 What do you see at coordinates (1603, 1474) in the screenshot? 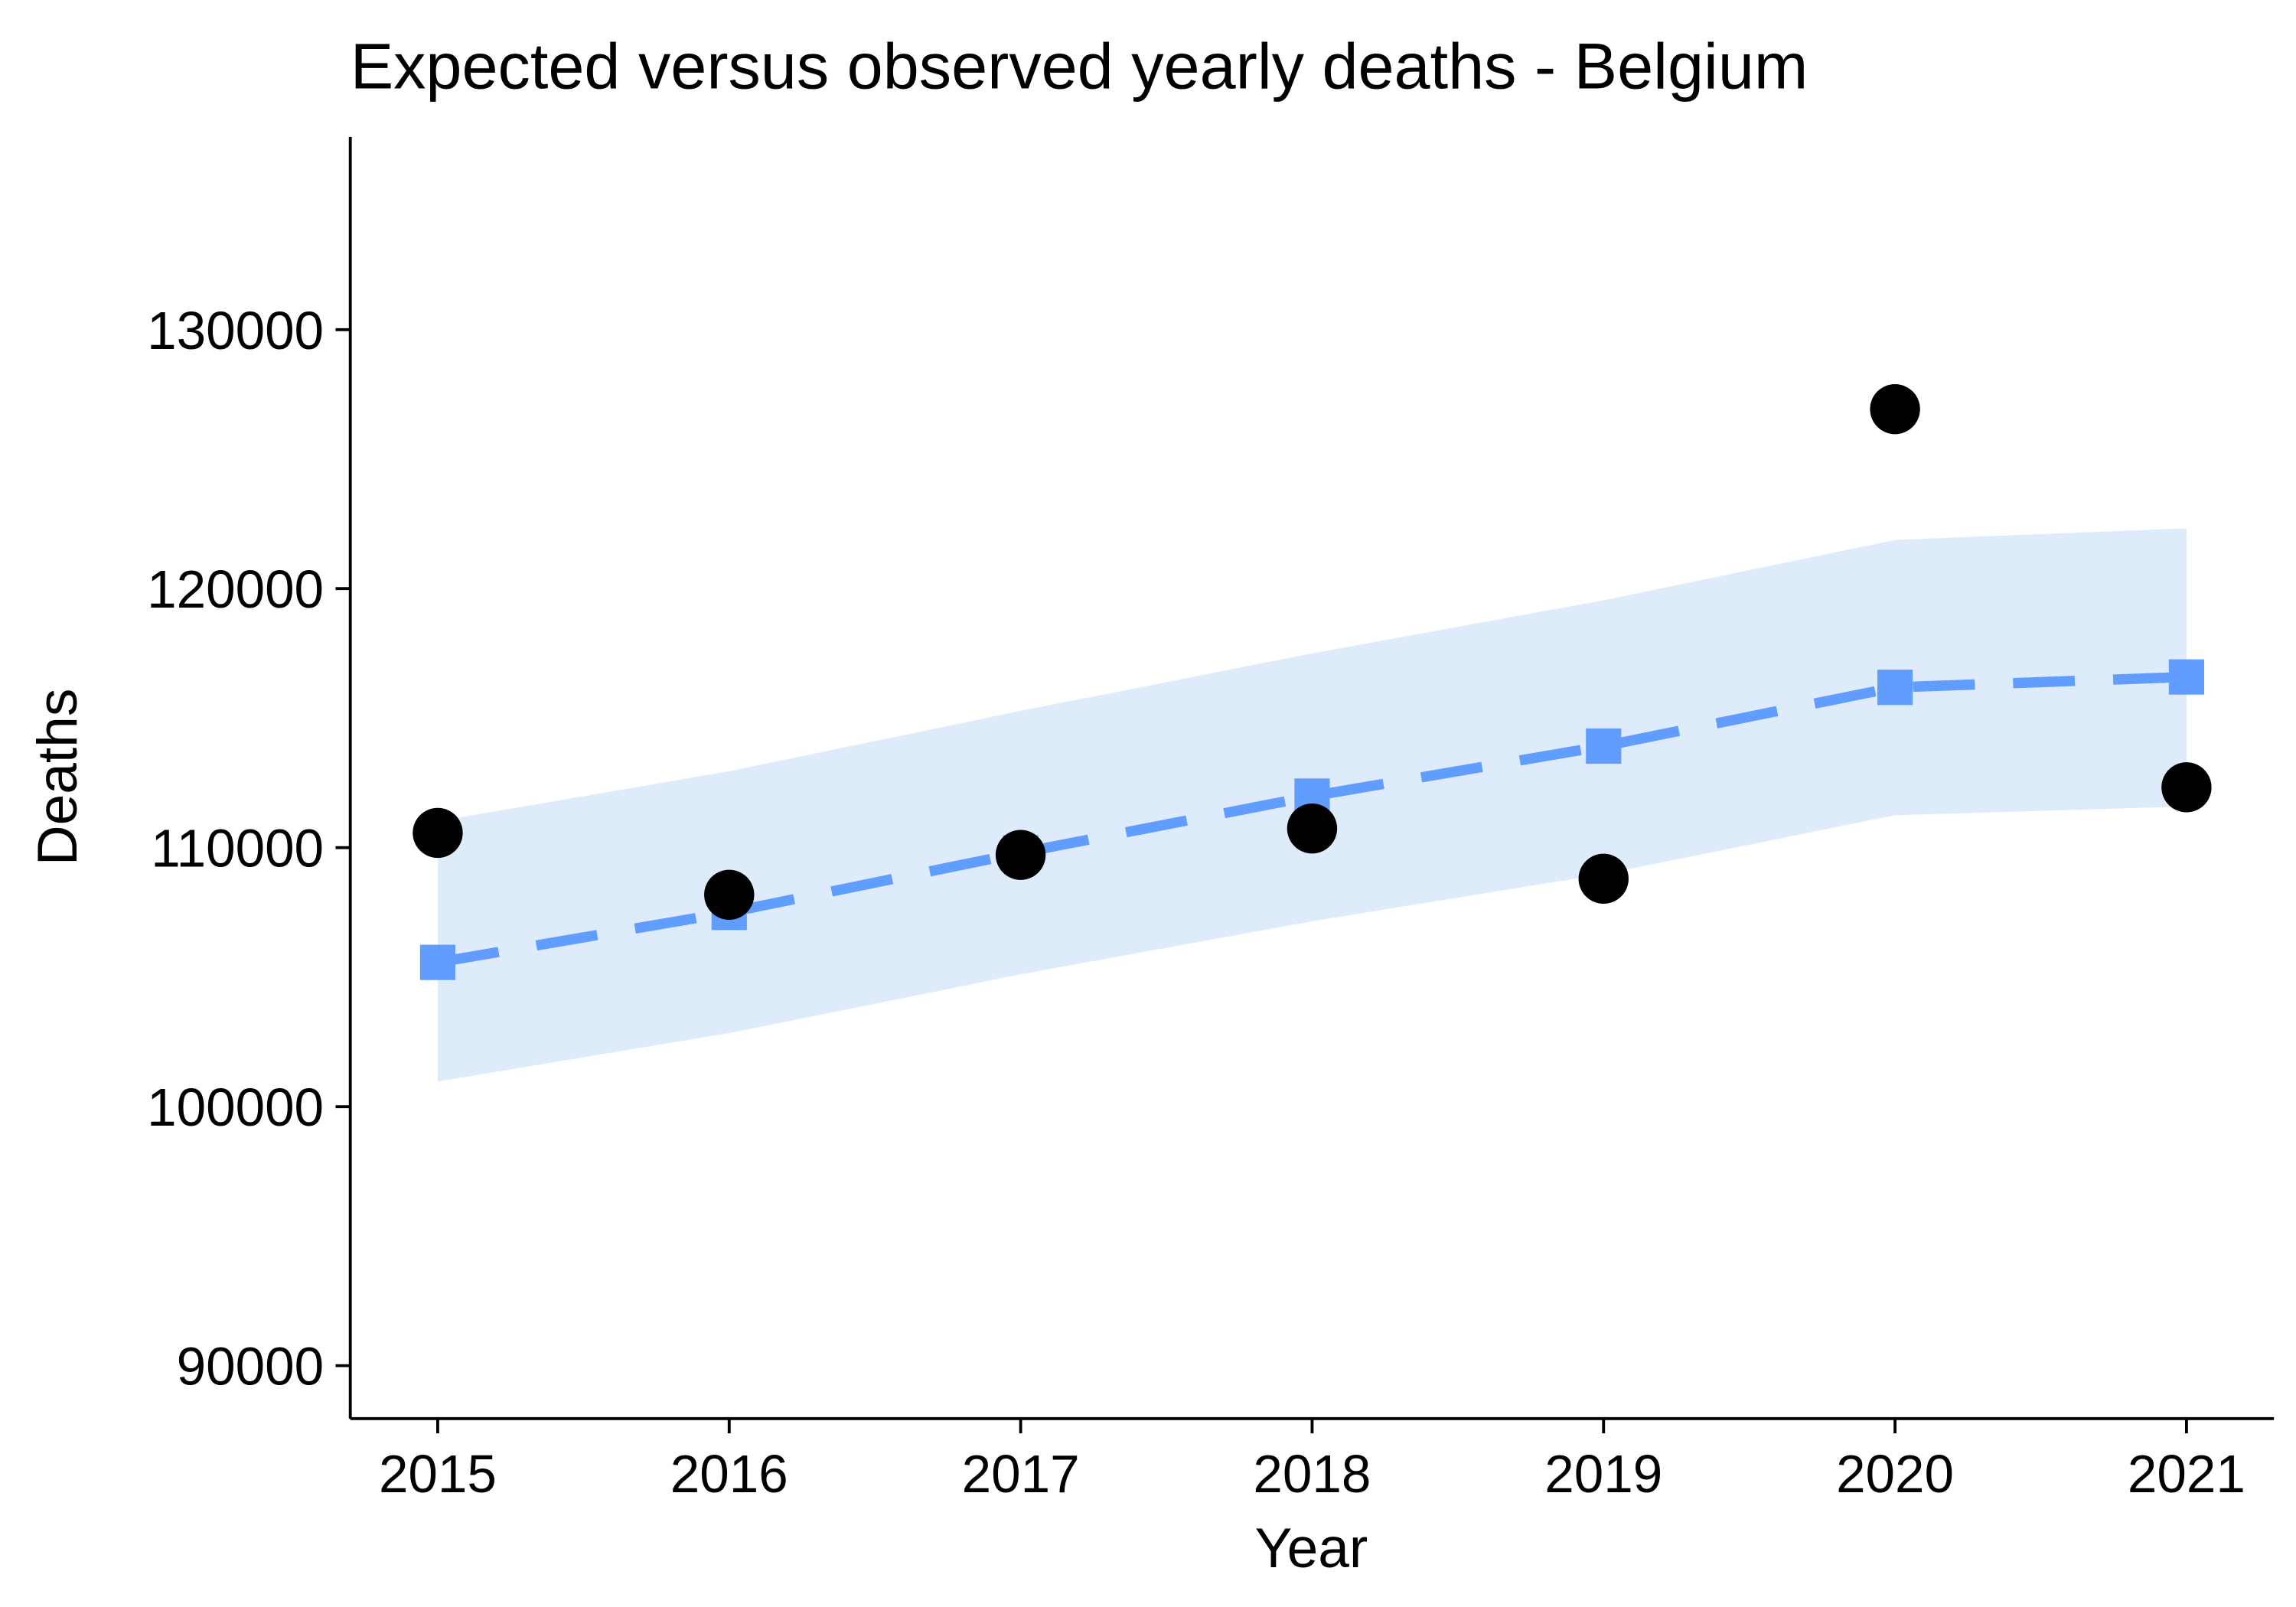
I see `x-tick-label: 2019` at bounding box center [1603, 1474].